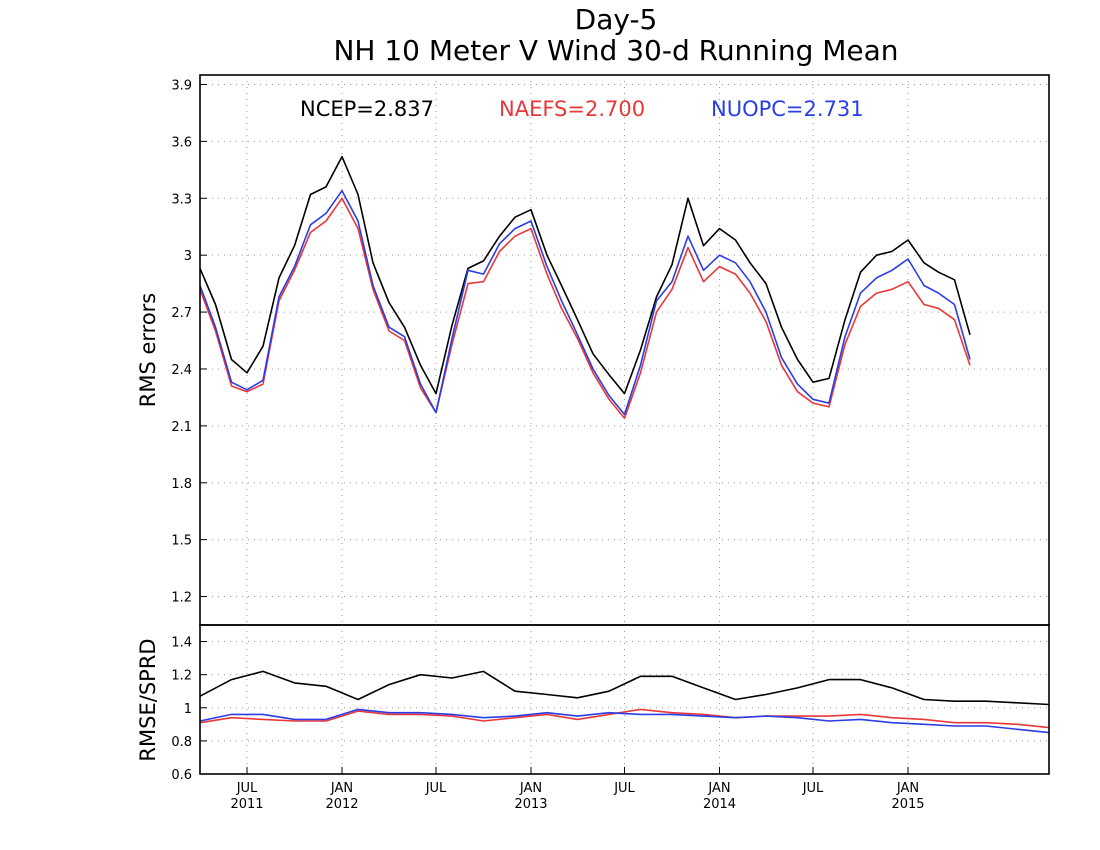 The image size is (1100, 850). I want to click on bottom-series-group, so click(624, 702).